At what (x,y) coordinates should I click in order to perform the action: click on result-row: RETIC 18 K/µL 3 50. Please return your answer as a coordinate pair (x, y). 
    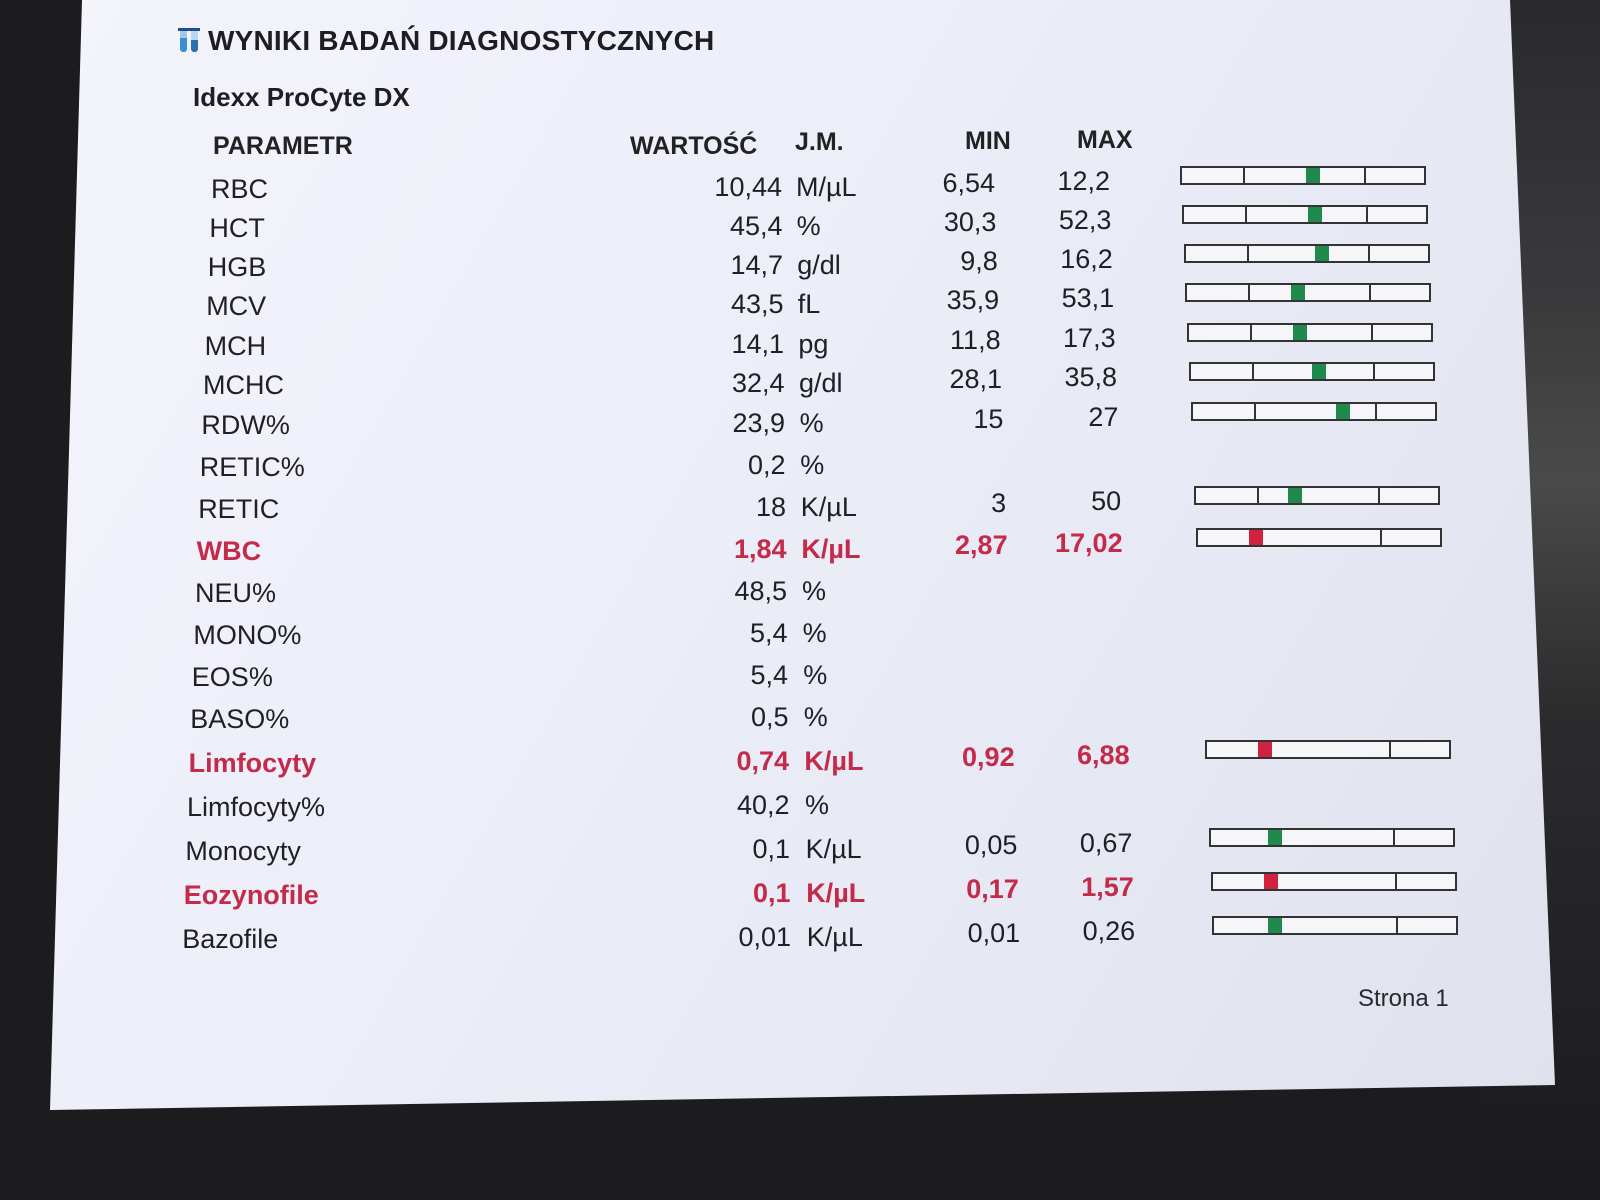
    Looking at the image, I should click on (800, 508).